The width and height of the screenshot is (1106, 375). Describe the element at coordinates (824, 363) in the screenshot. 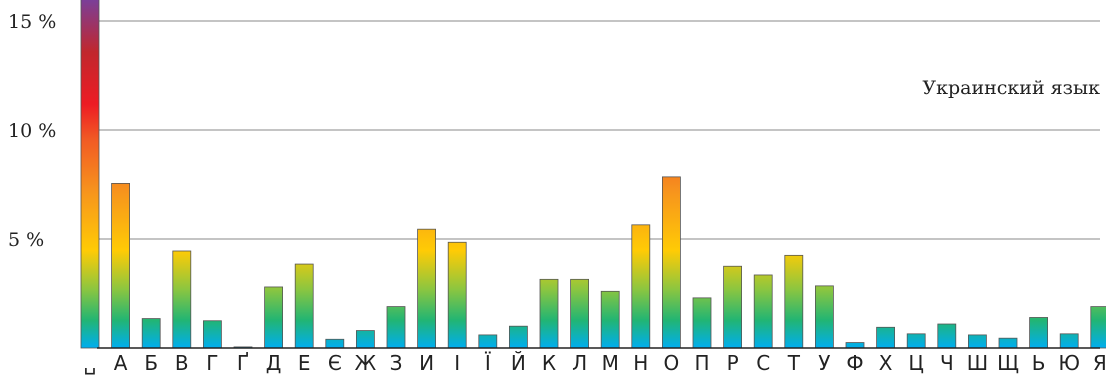

I see `x-tick-label: У` at that location.